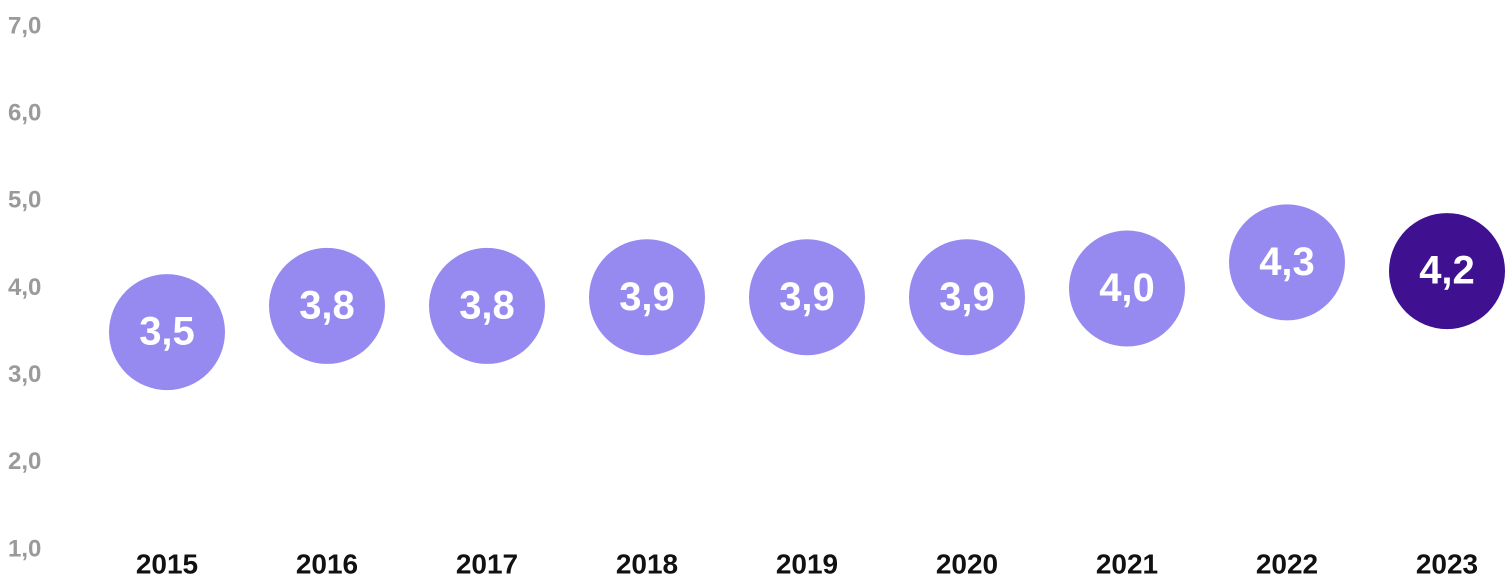 The image size is (1505, 584). I want to click on data-label: 4,0, so click(1127, 288).